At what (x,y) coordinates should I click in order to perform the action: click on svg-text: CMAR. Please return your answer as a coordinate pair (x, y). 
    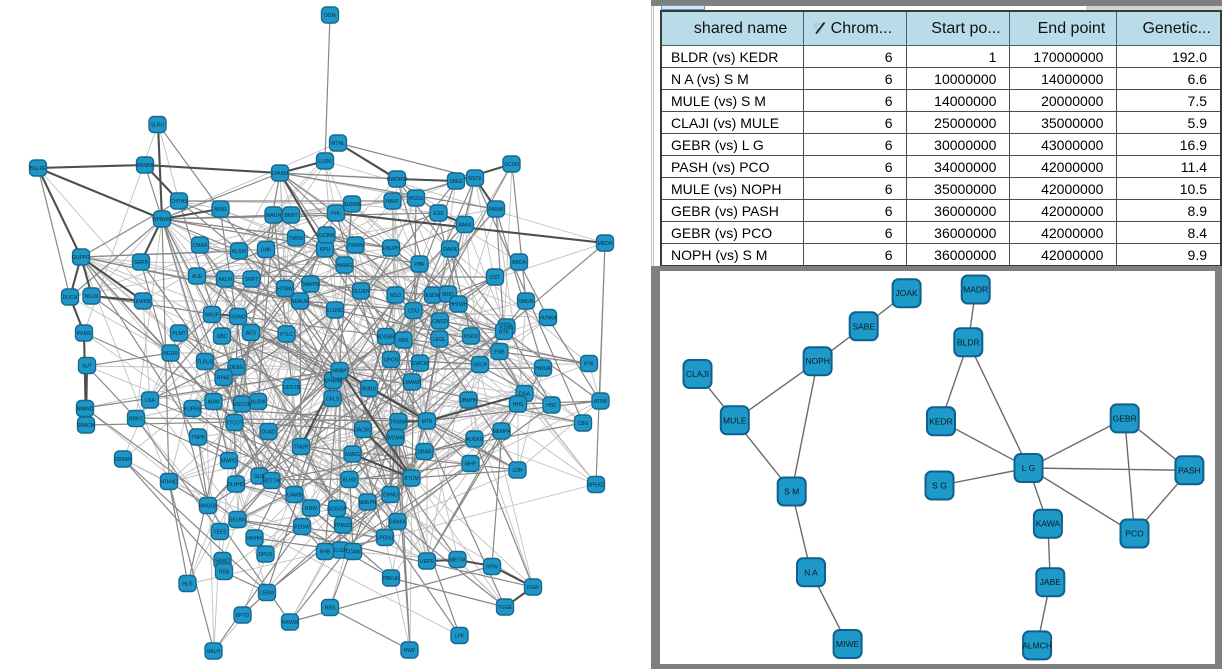
    Looking at the image, I should click on (200, 246).